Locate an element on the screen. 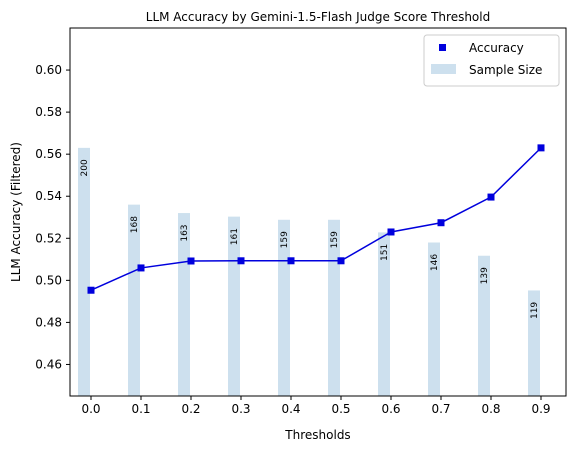 The width and height of the screenshot is (576, 452). y-tick-label: 0.48 is located at coordinates (48, 322).